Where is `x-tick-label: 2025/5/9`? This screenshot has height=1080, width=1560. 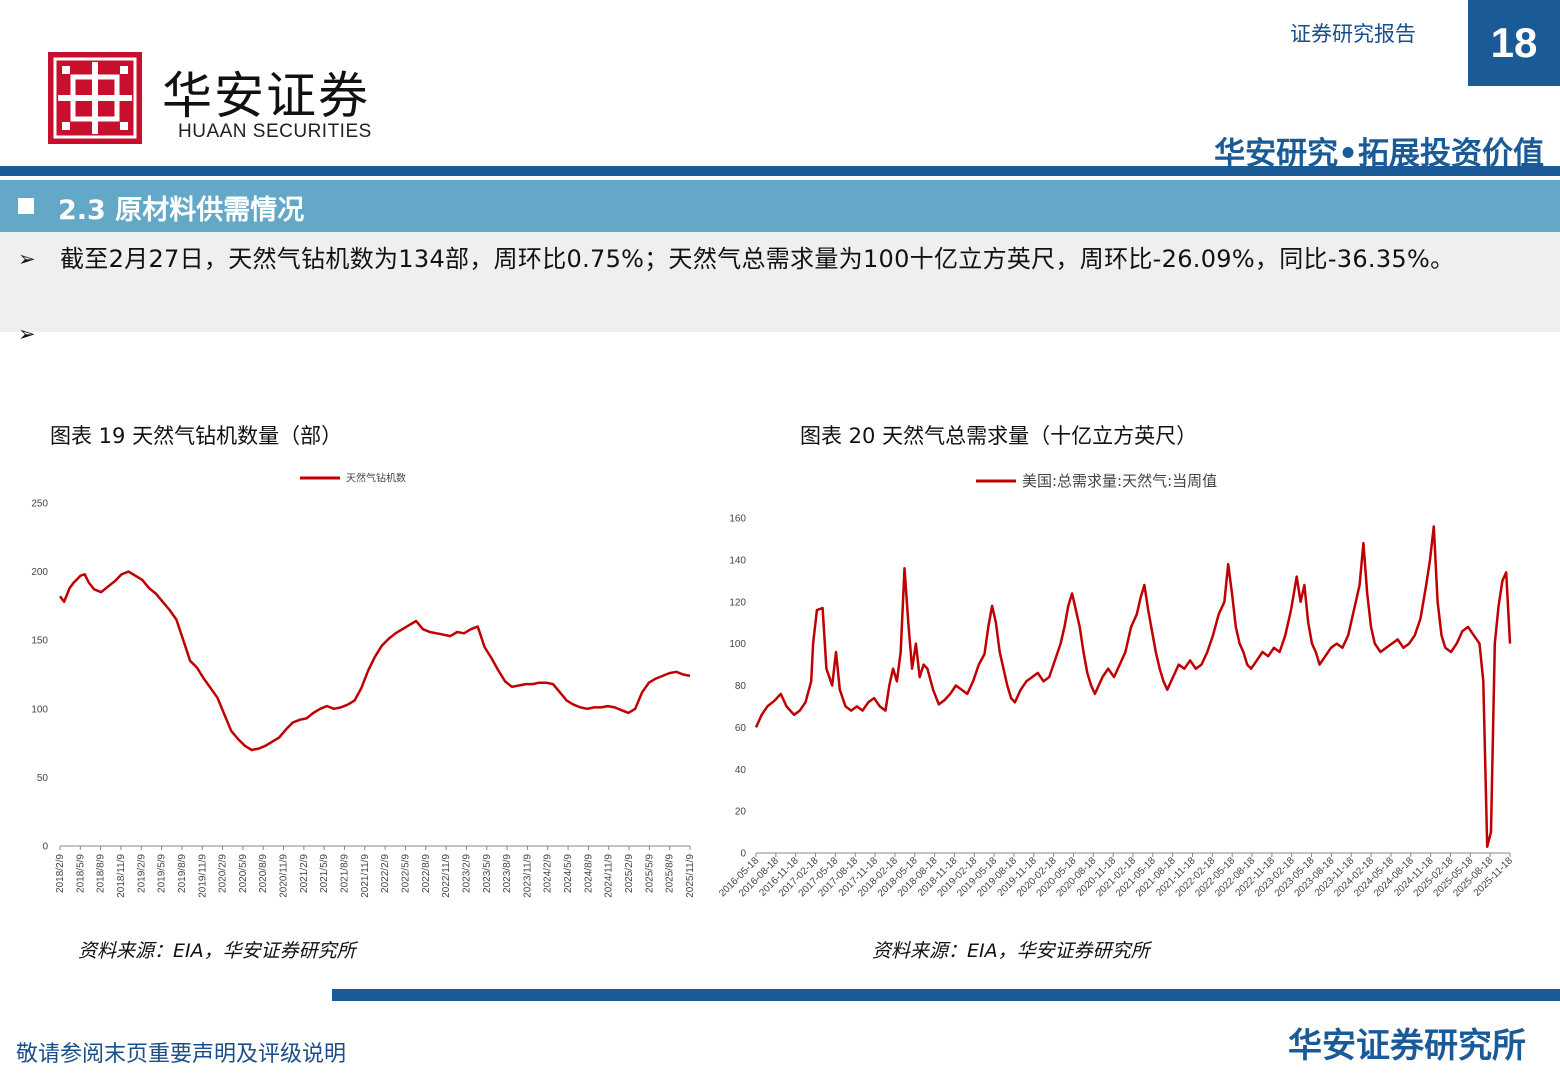
x-tick-label: 2025/5/9 is located at coordinates (649, 873).